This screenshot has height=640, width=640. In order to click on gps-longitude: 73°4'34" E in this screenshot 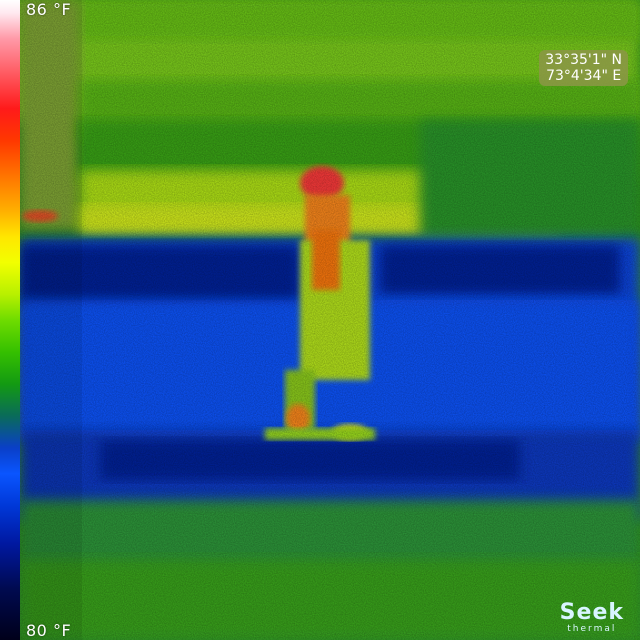, I will do `click(584, 76)`.